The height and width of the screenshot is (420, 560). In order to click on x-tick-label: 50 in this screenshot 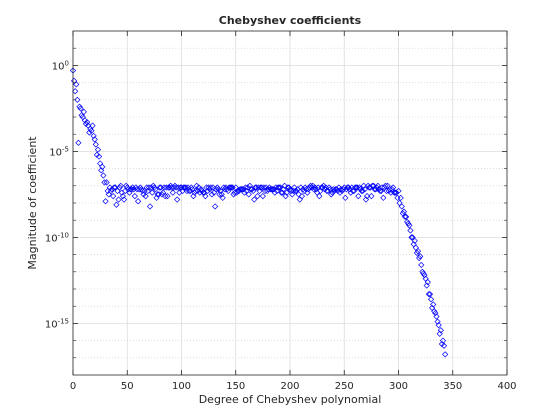, I will do `click(127, 386)`.